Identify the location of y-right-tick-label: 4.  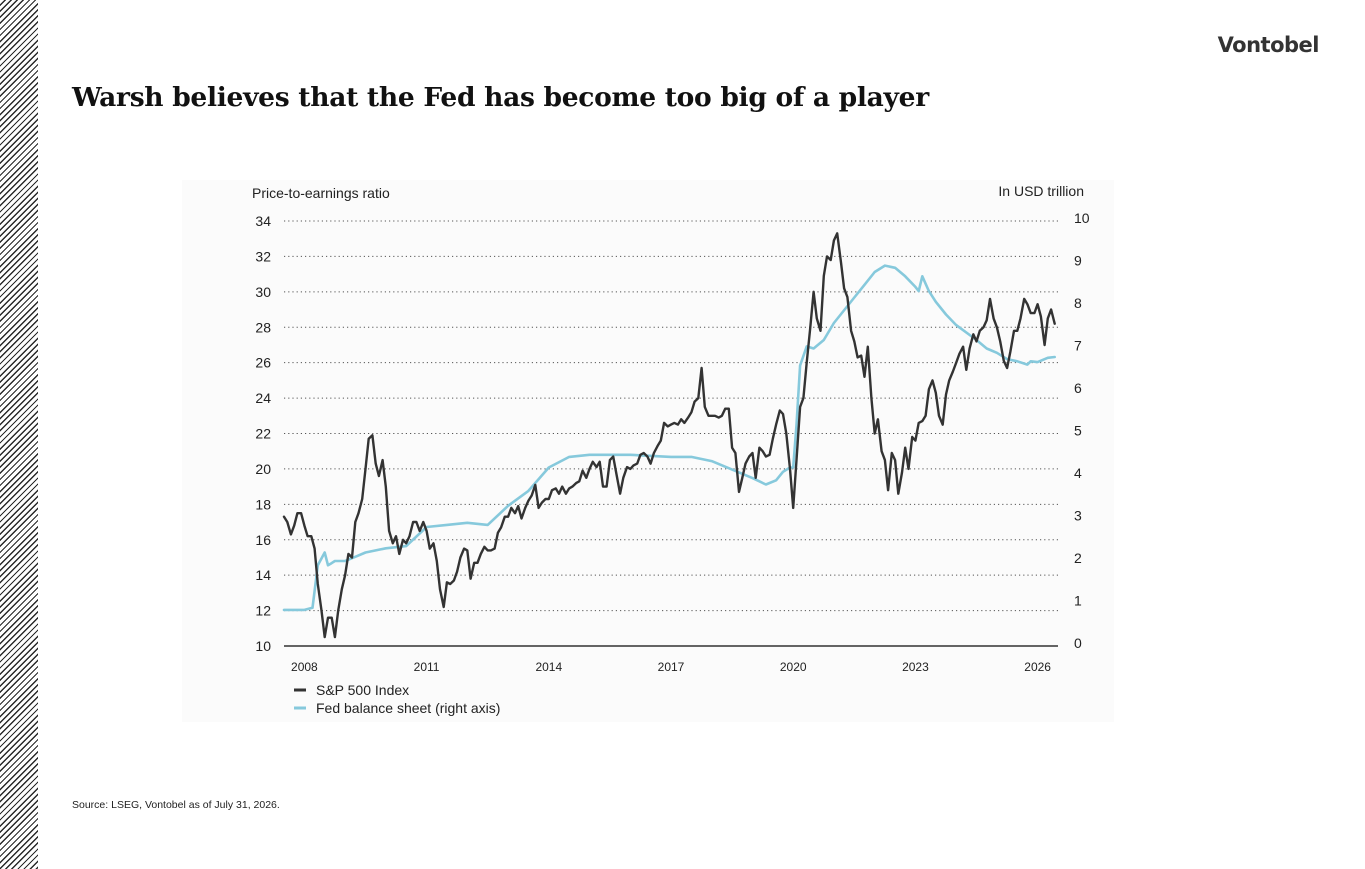
(1078, 473).